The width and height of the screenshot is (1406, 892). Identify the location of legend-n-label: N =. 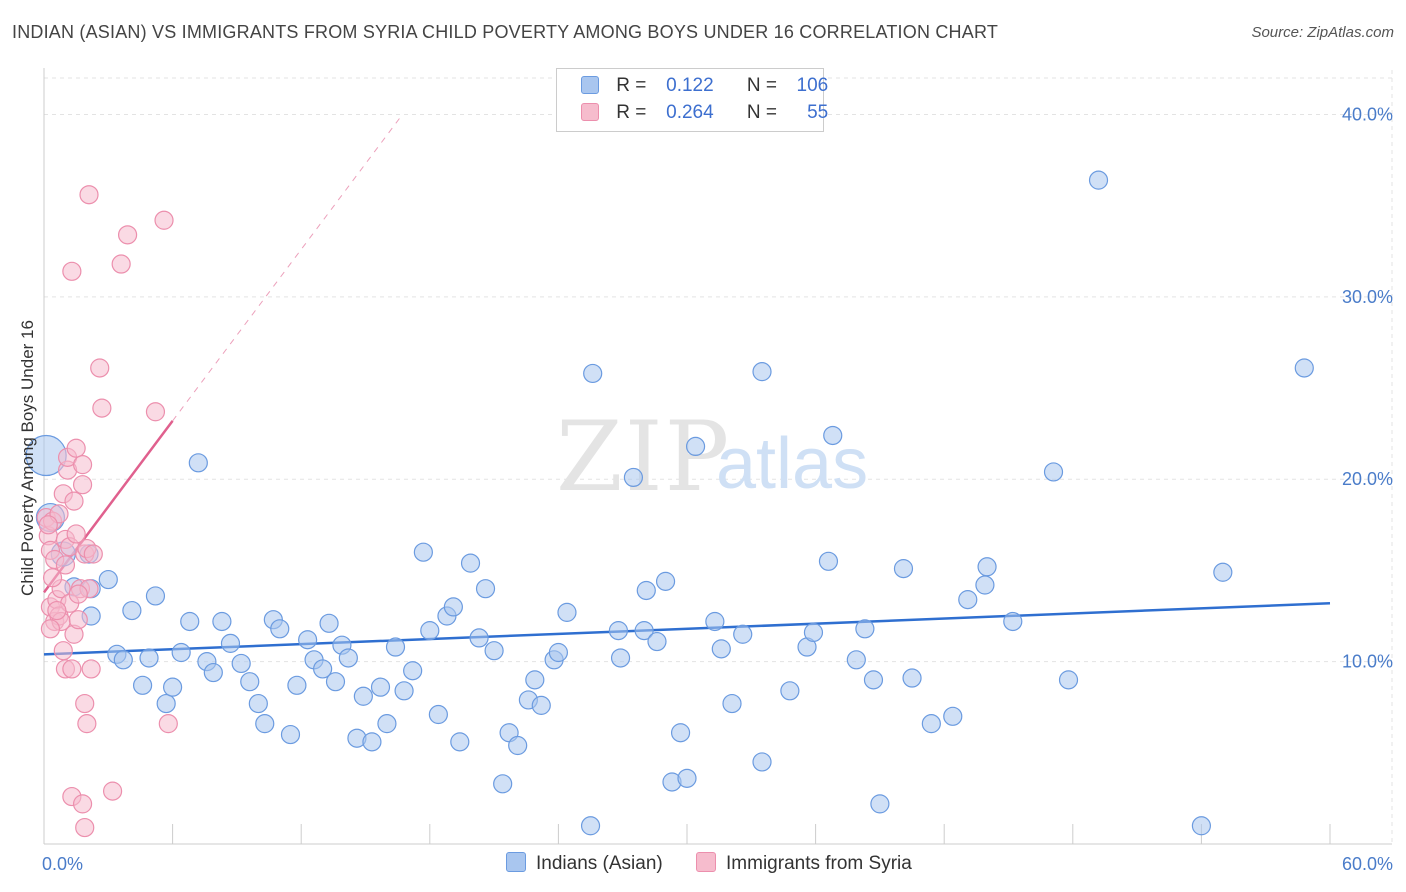
(761, 112).